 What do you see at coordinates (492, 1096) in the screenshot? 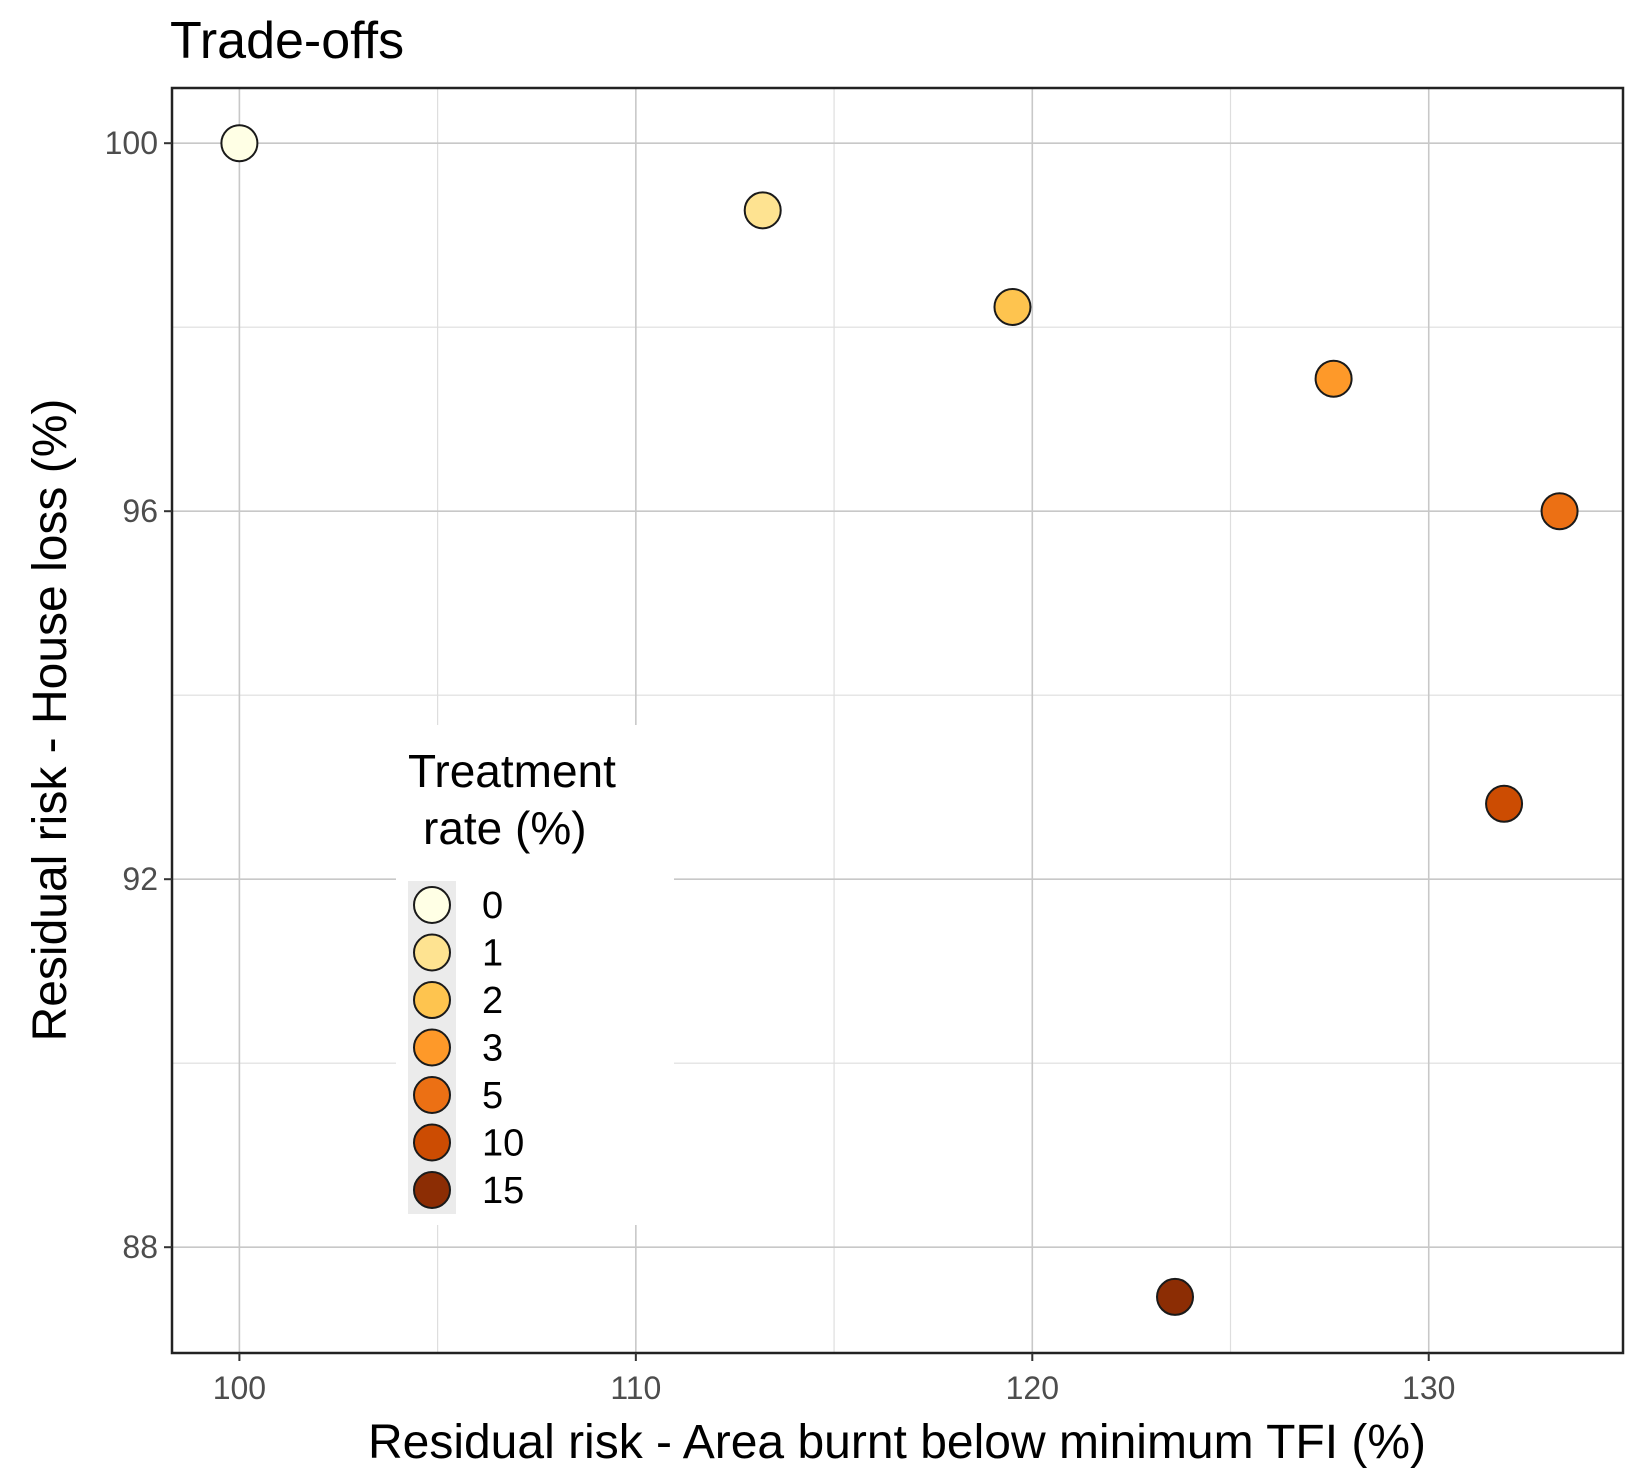
I see `legend-label-5: 5` at bounding box center [492, 1096].